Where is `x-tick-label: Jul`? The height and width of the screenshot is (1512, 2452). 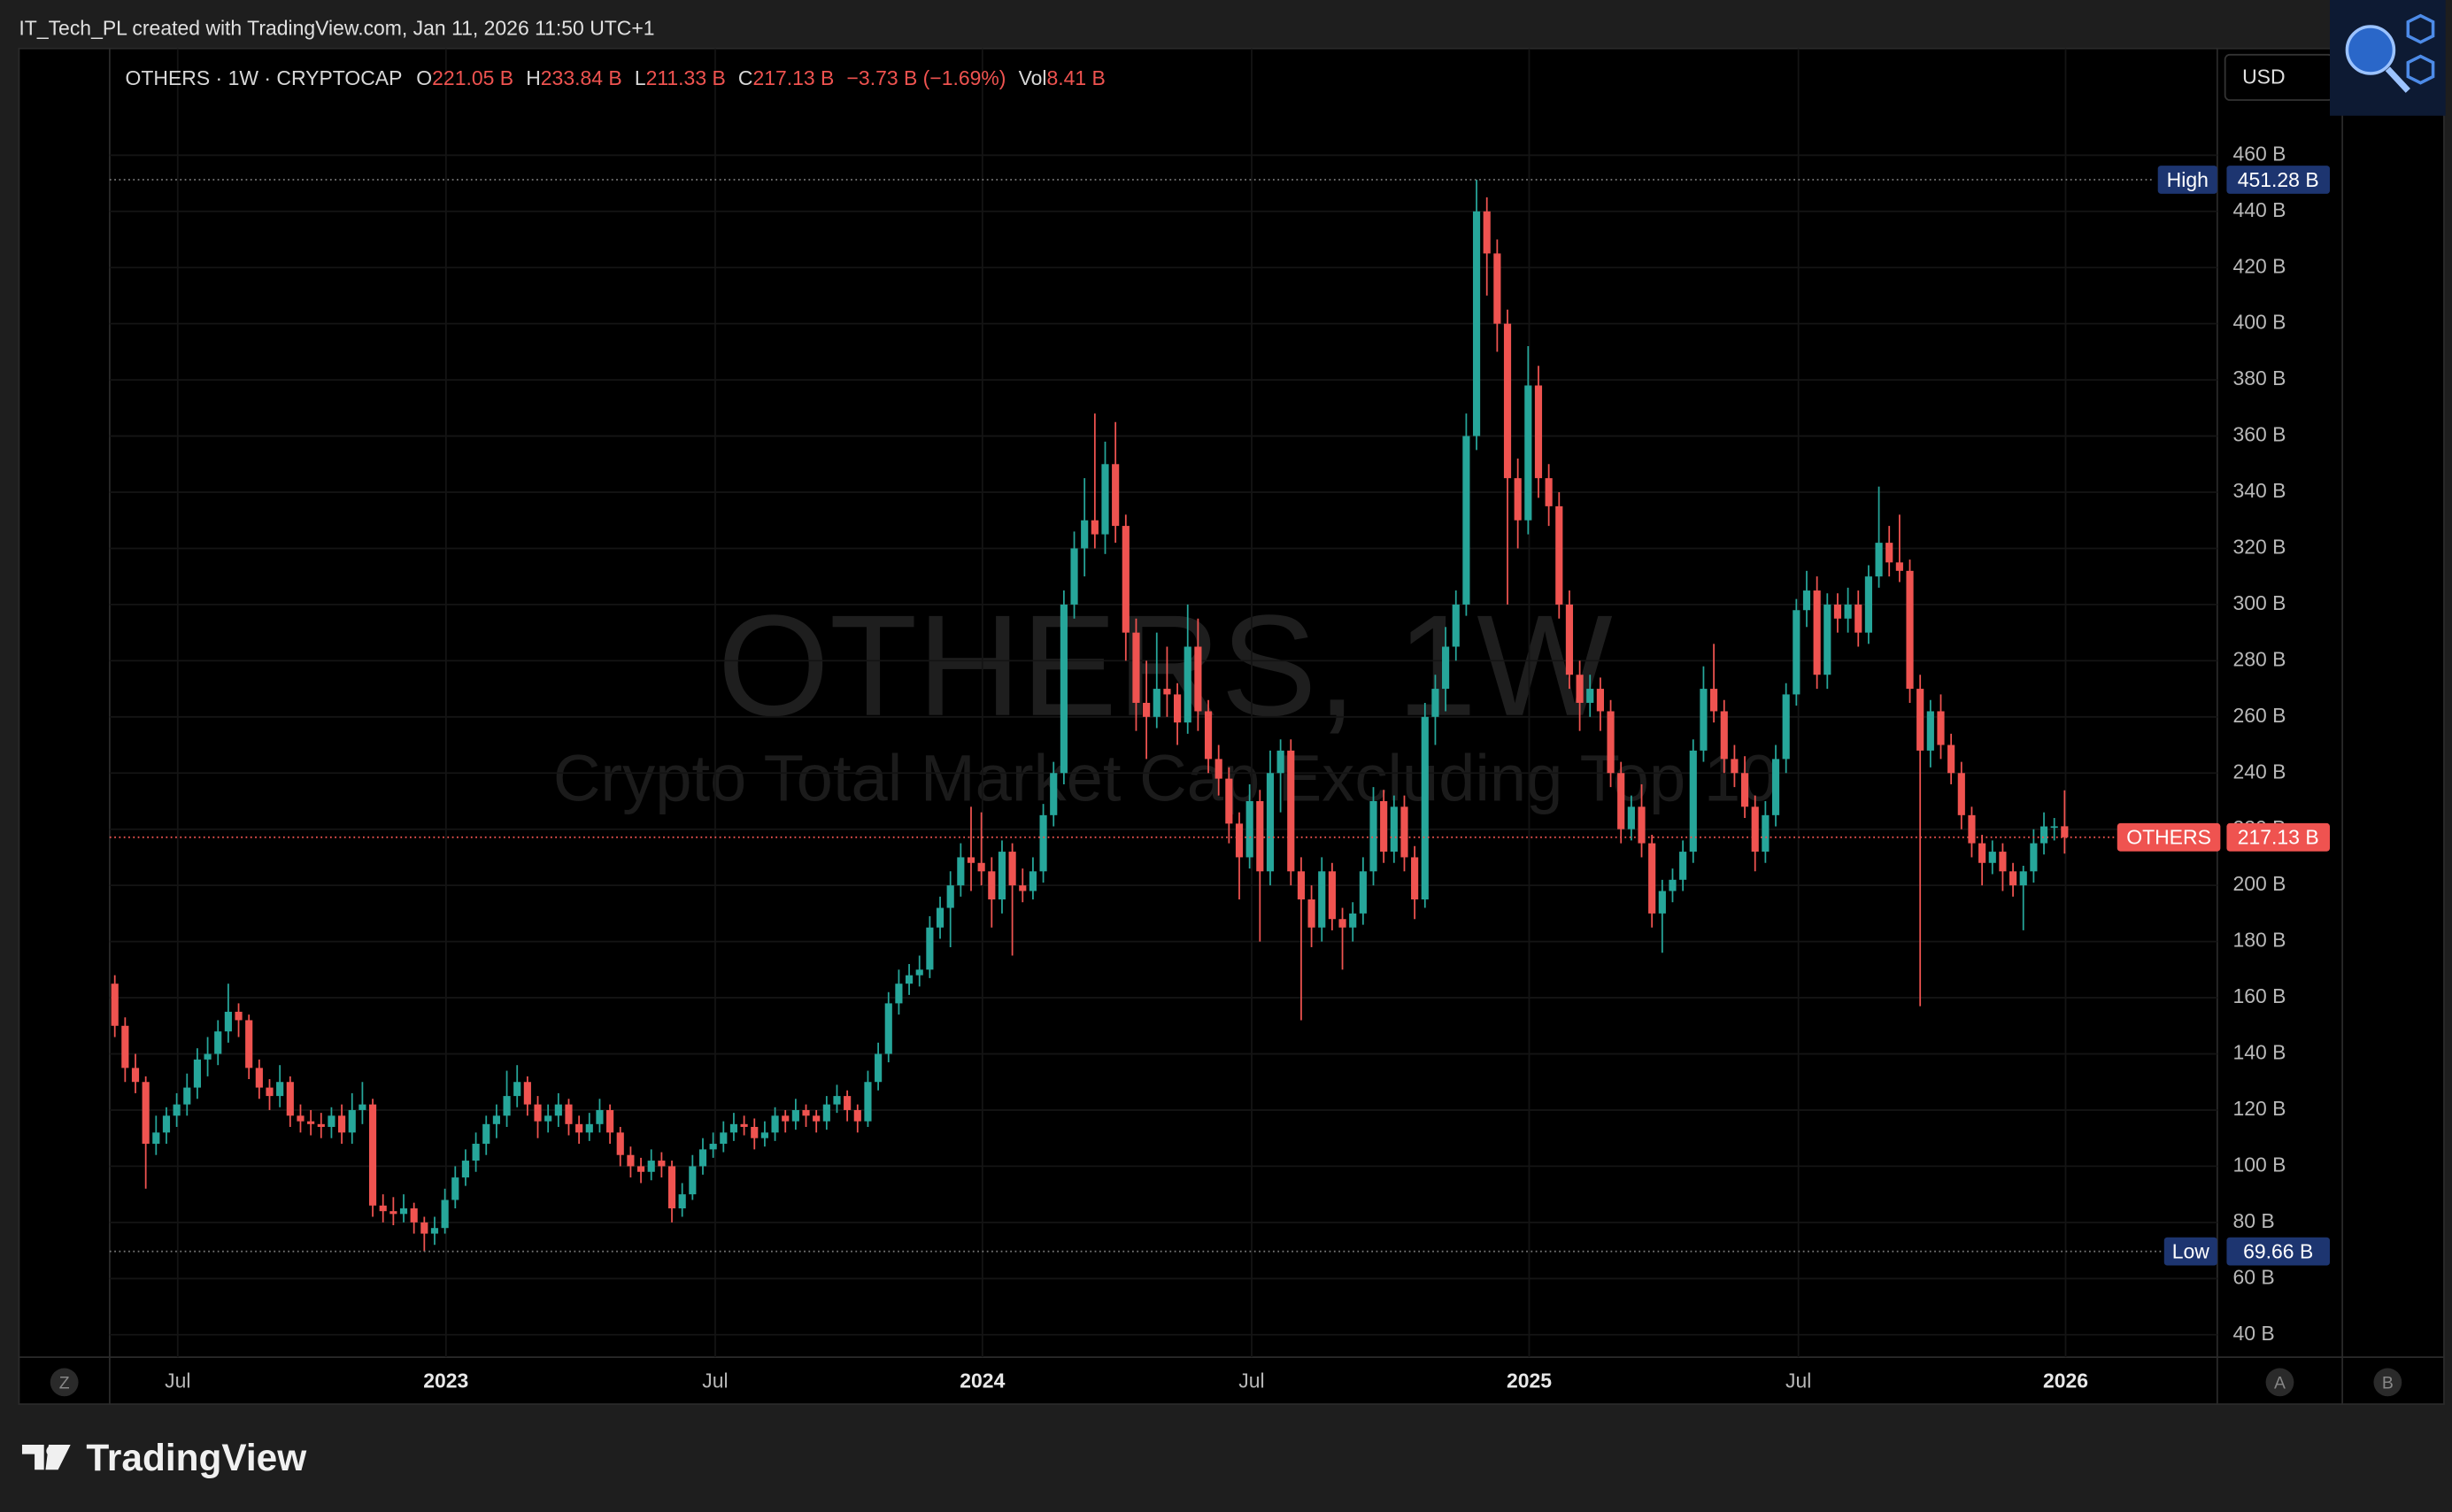 x-tick-label: Jul is located at coordinates (177, 1380).